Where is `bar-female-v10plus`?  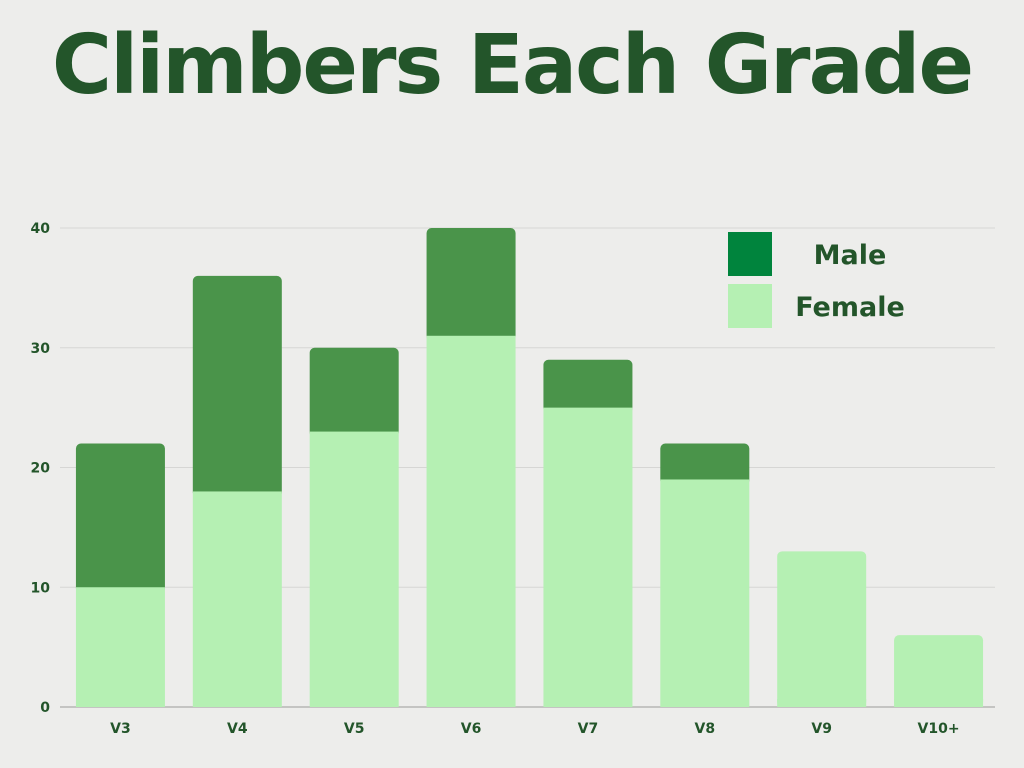
bar-female-v10plus is located at coordinates (939, 671).